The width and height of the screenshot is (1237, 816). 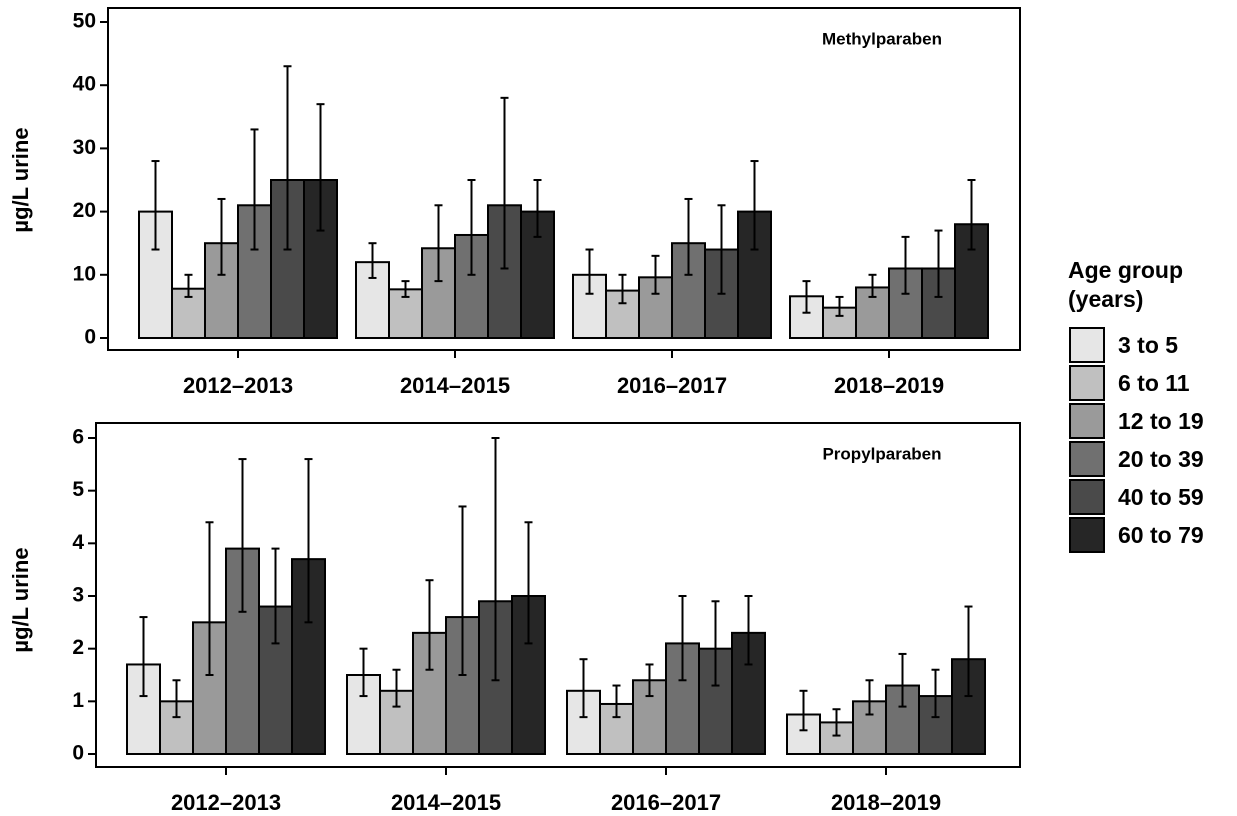 I want to click on y-tick-label: 1, so click(x=78, y=700).